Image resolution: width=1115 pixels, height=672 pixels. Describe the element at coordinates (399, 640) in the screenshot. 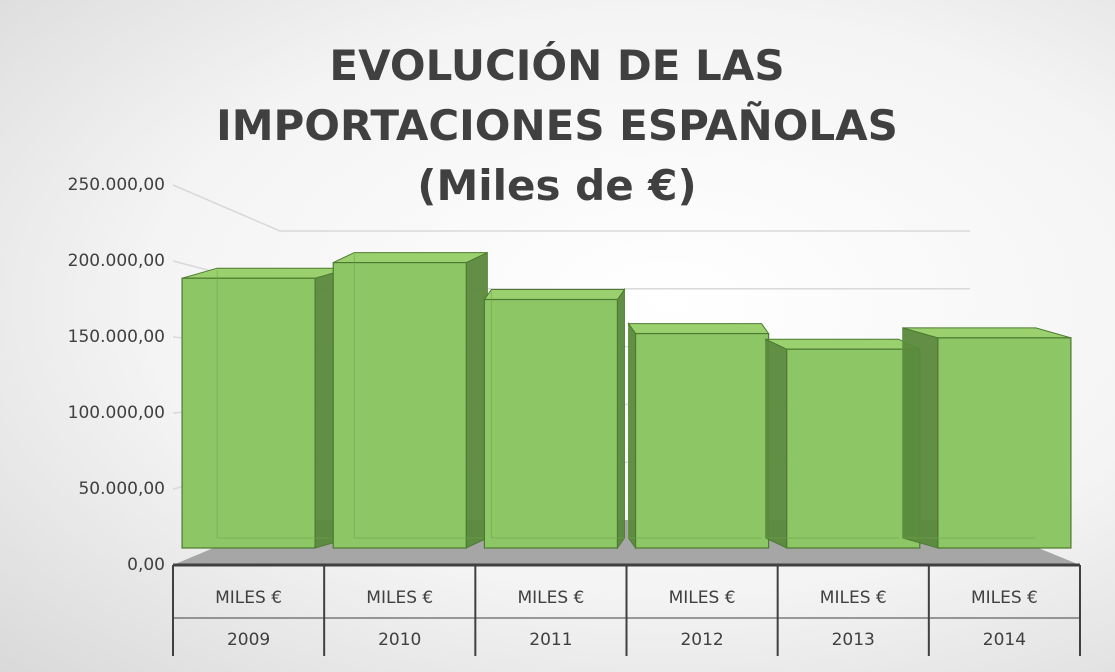

I see `x-tick-label: 2010` at that location.